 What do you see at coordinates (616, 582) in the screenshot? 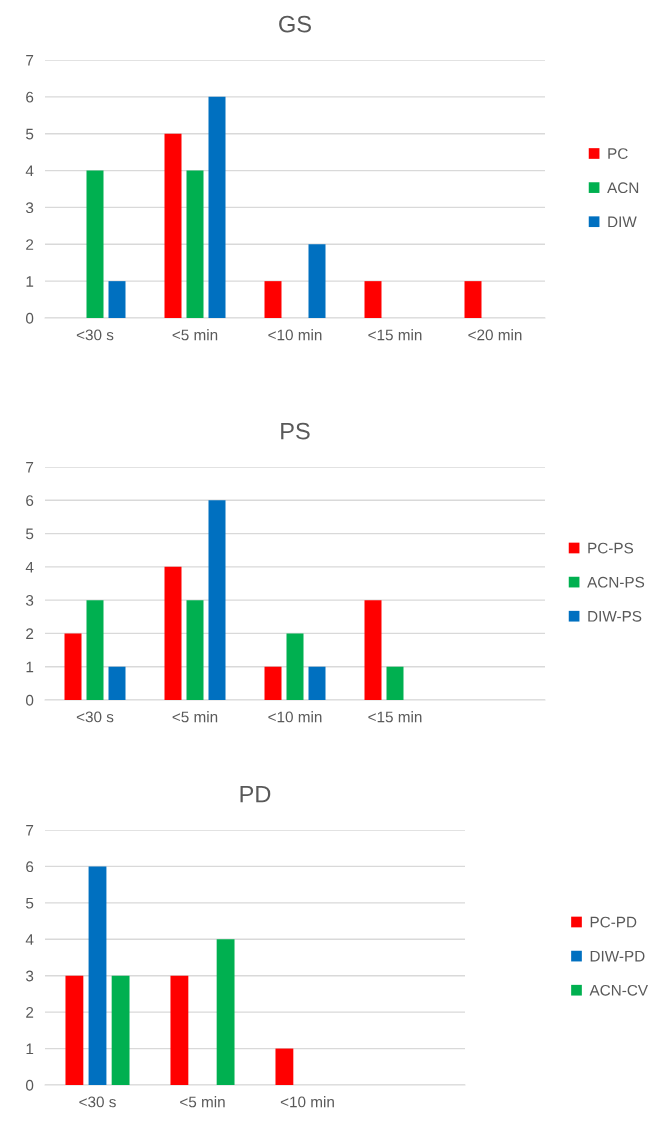
I see `legend-label: ACN-PS` at bounding box center [616, 582].